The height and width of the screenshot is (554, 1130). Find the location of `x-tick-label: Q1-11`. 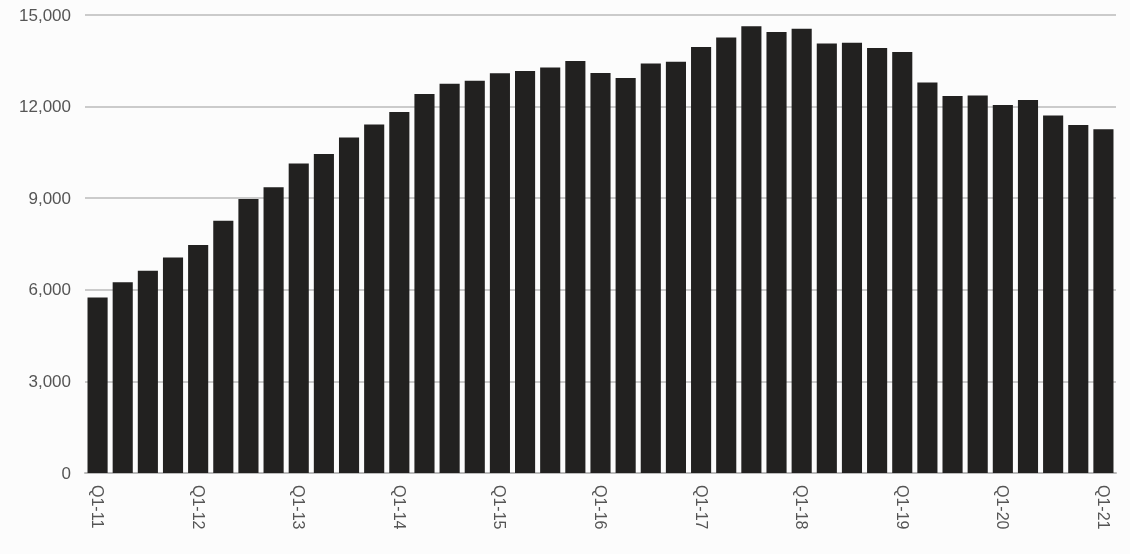

x-tick-label: Q1-11 is located at coordinates (98, 507).